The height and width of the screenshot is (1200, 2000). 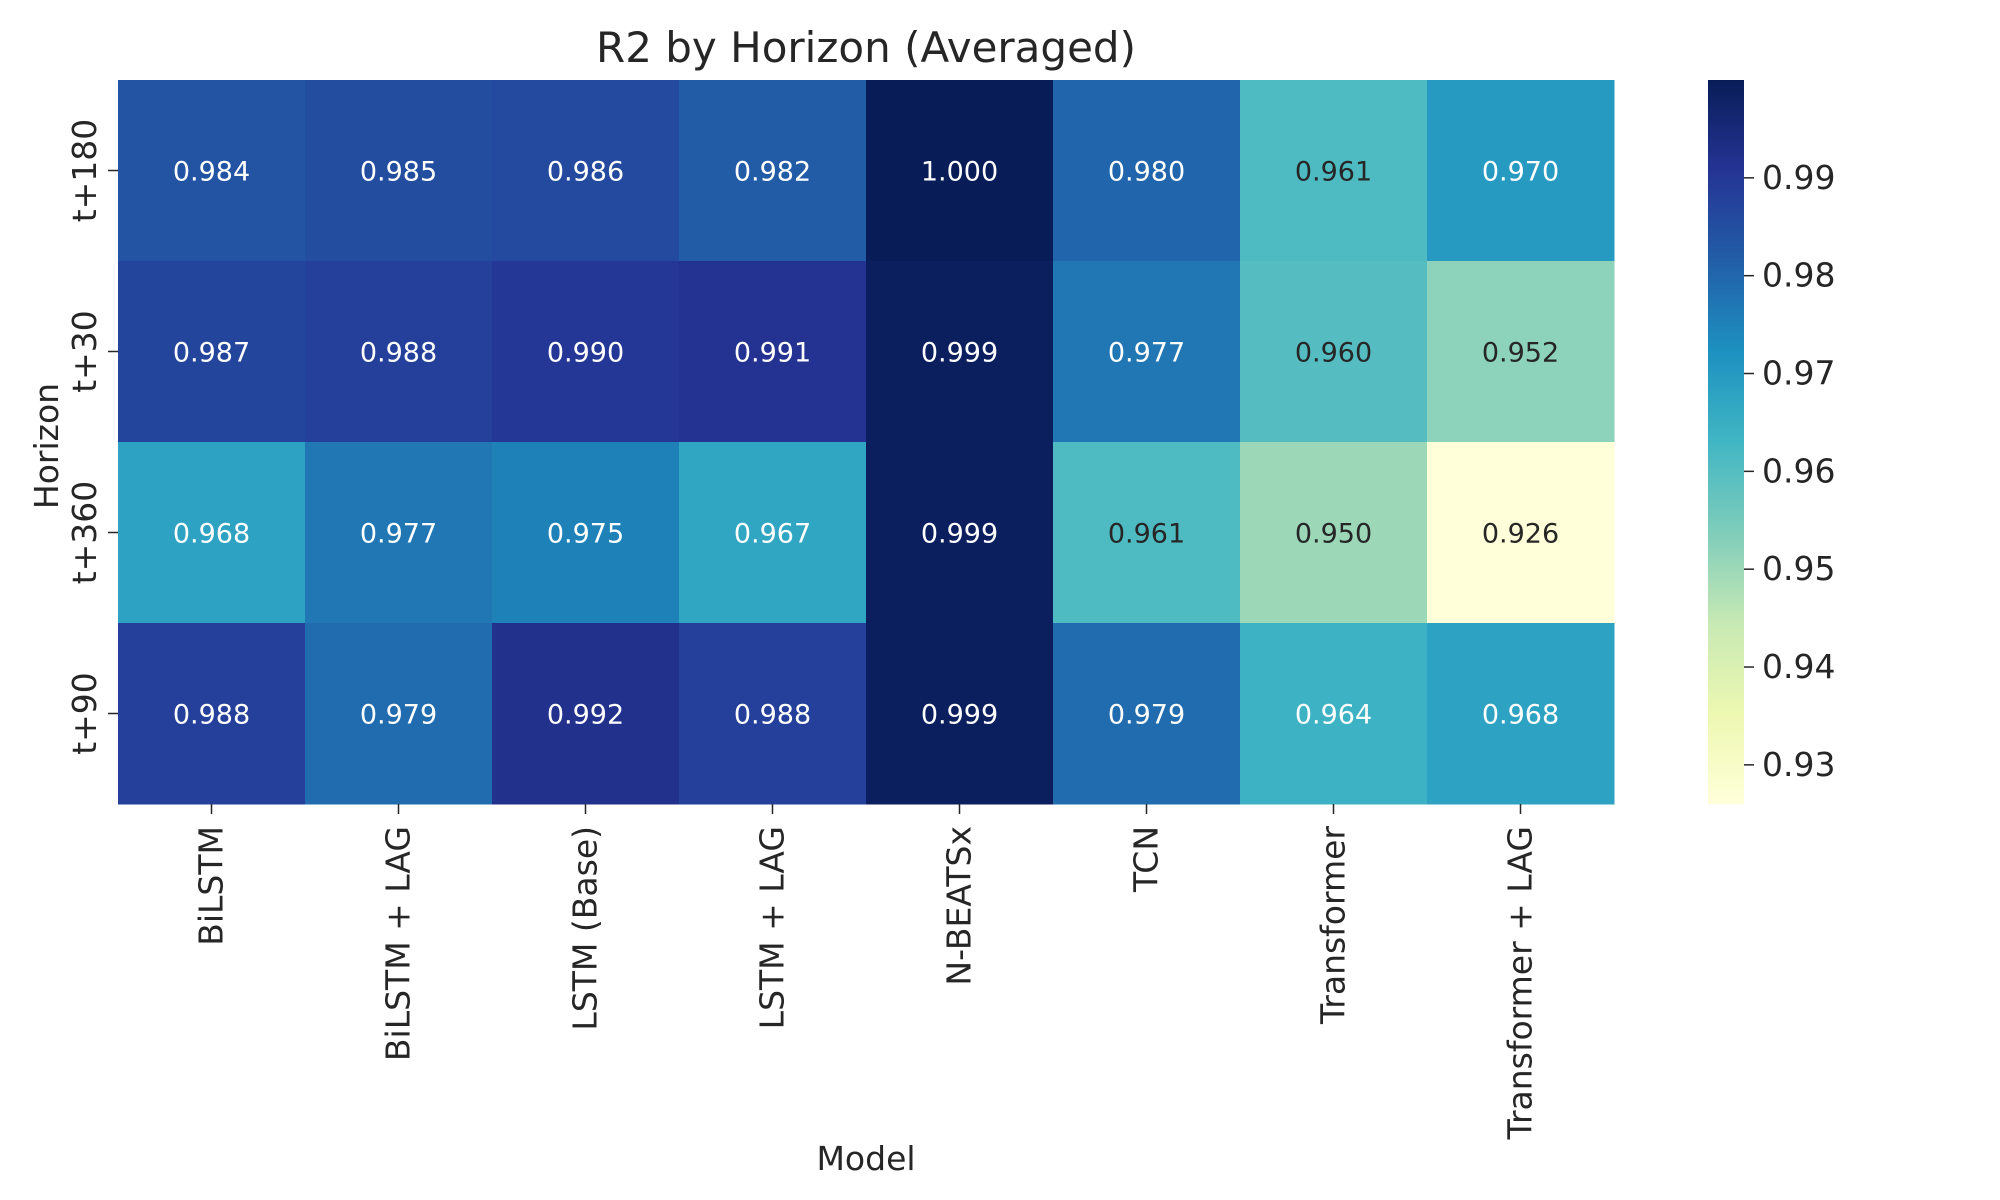 I want to click on colorbar-tick-label: 0.96, so click(x=1798, y=470).